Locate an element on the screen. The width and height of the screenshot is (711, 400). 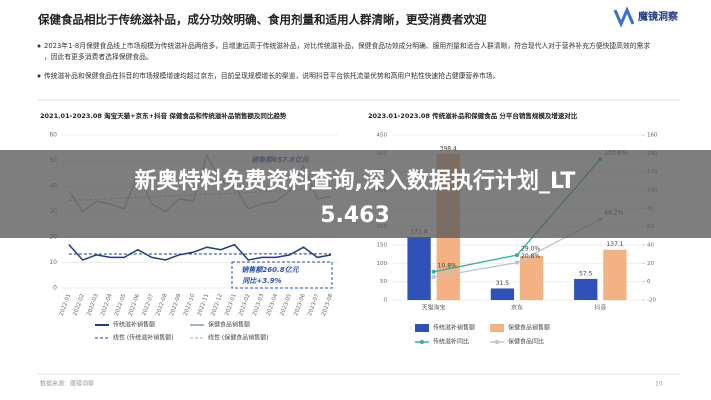
slide-title: 保健食品相比于传统滋补品，成分功效明确、食用剂量和适用人群清晰，更受消费者欢迎 is located at coordinates (262, 20).